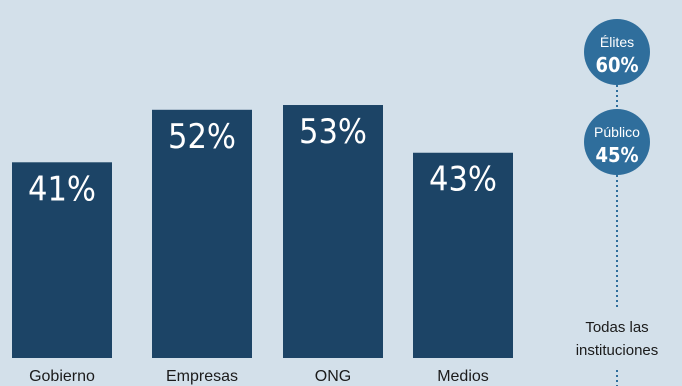 The image size is (682, 386). I want to click on bar-medios, so click(463, 255).